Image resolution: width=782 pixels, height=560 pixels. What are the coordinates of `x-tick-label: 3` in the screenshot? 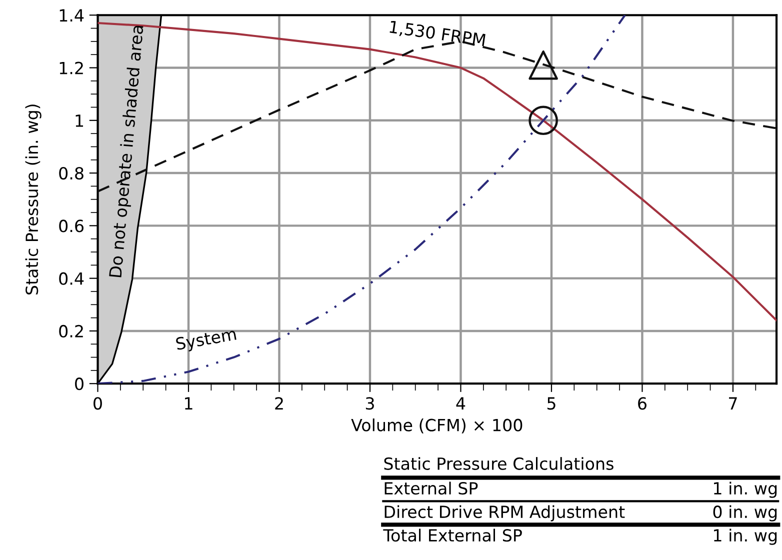 It's located at (370, 403).